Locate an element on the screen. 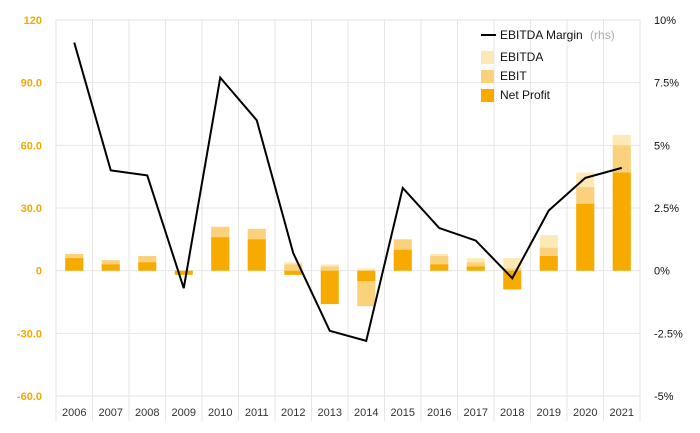 The width and height of the screenshot is (700, 433). y-right-tick-label: 2.5% is located at coordinates (666, 209).